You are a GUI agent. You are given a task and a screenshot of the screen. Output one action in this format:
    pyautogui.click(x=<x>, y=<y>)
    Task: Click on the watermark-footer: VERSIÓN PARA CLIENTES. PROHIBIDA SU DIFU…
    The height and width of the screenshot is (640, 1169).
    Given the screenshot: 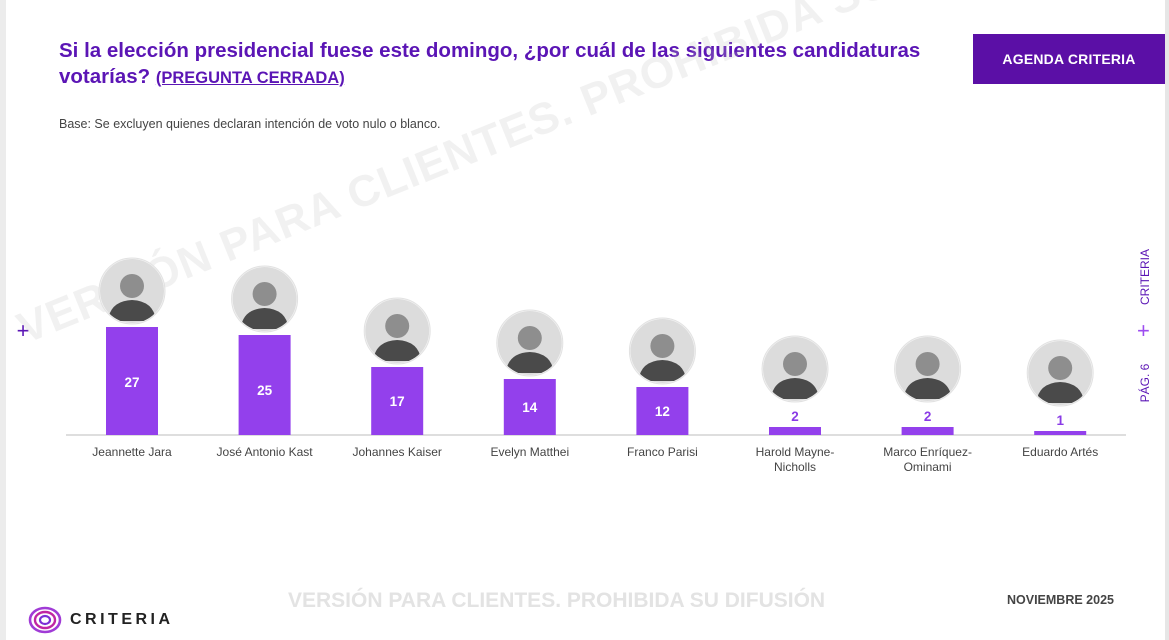 What is the action you would take?
    pyautogui.click(x=557, y=600)
    